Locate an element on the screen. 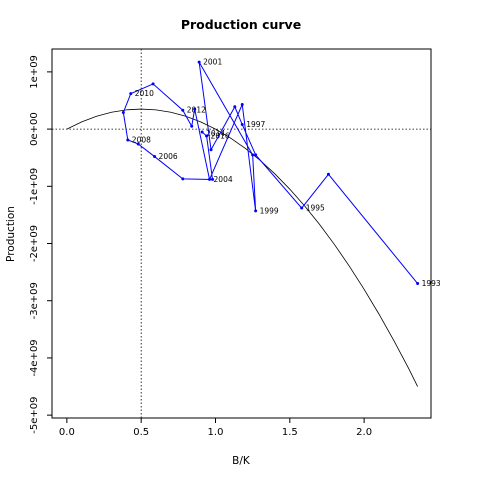 The width and height of the screenshot is (480, 480). x-tick-label: 1.5 is located at coordinates (290, 432).